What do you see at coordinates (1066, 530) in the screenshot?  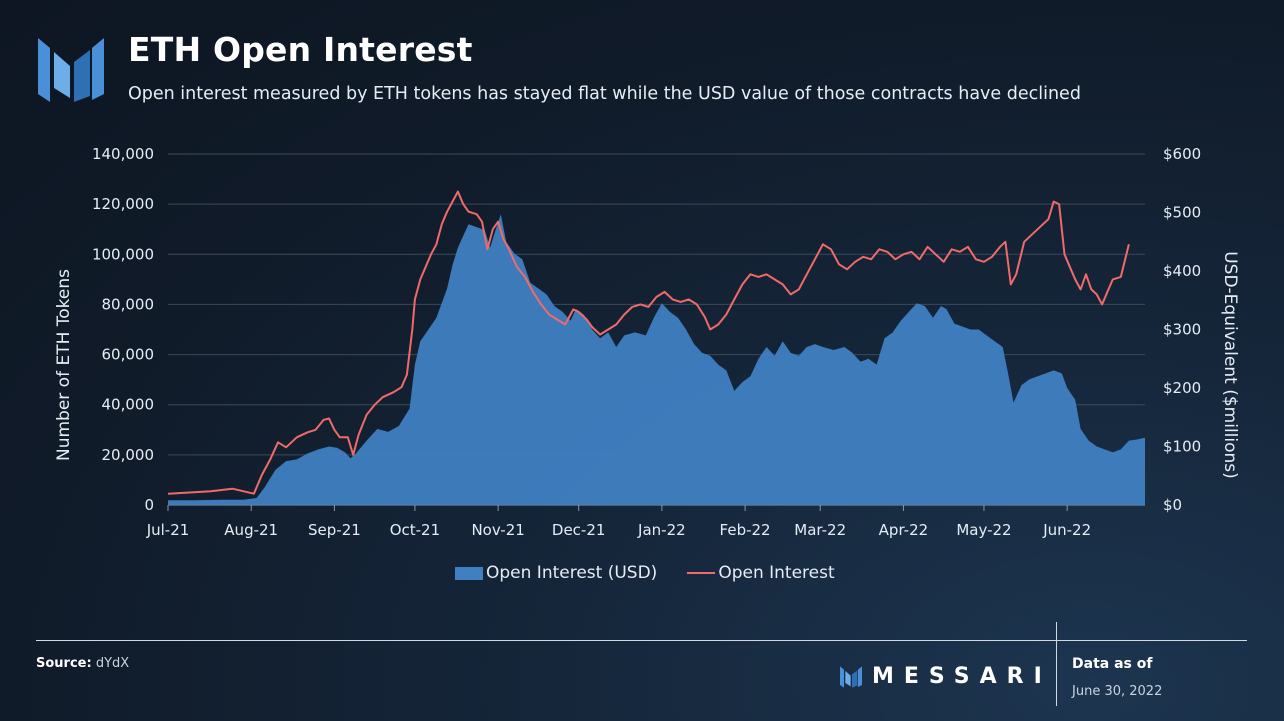 I see `x-tick-label: Jun-22` at bounding box center [1066, 530].